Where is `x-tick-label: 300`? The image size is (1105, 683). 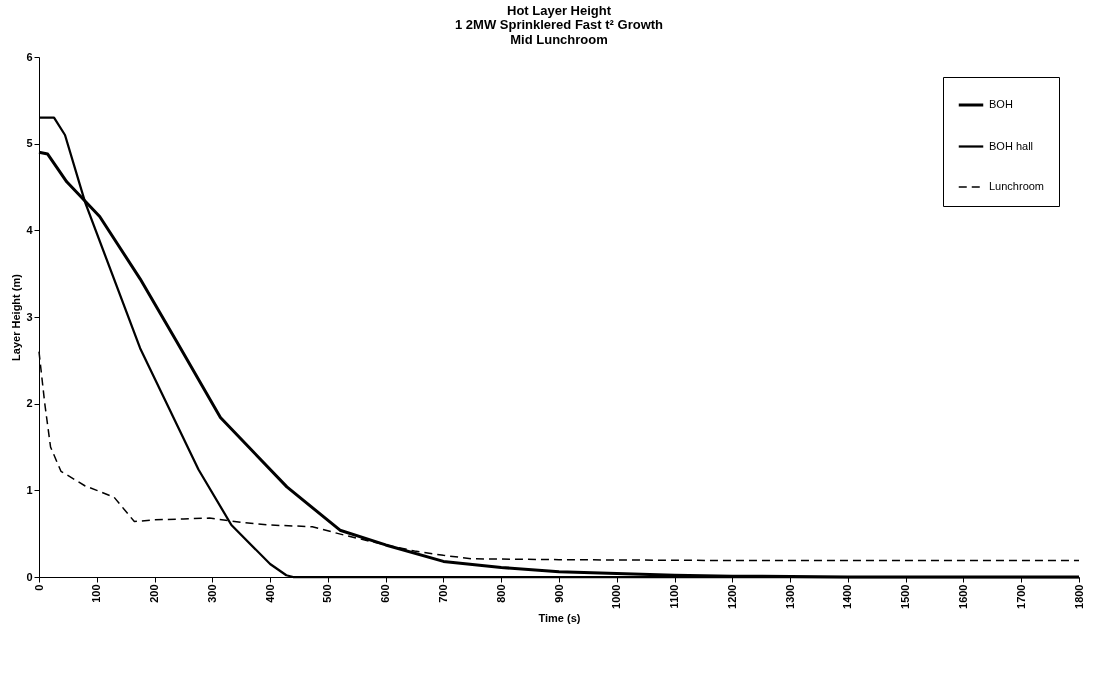 x-tick-label: 300 is located at coordinates (211, 593).